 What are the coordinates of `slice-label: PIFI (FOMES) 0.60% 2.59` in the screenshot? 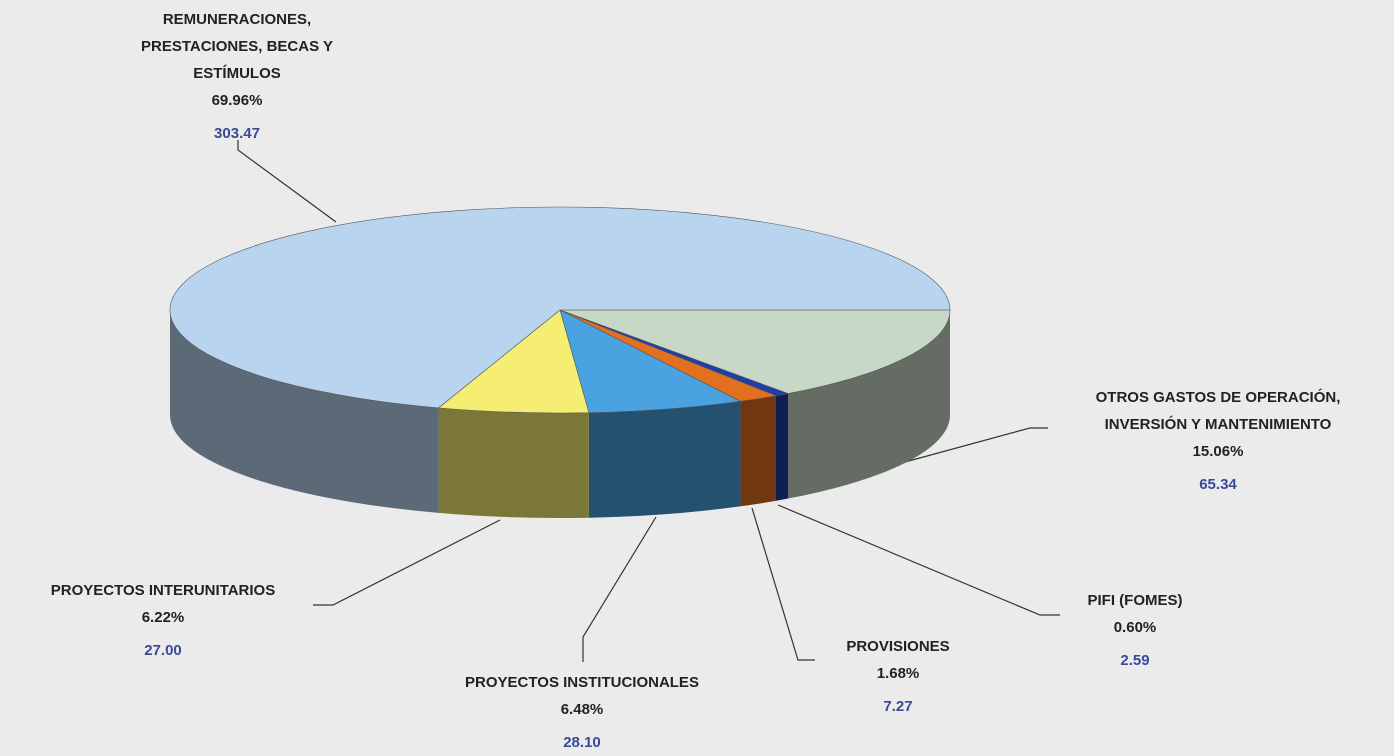 It's located at (1135, 630).